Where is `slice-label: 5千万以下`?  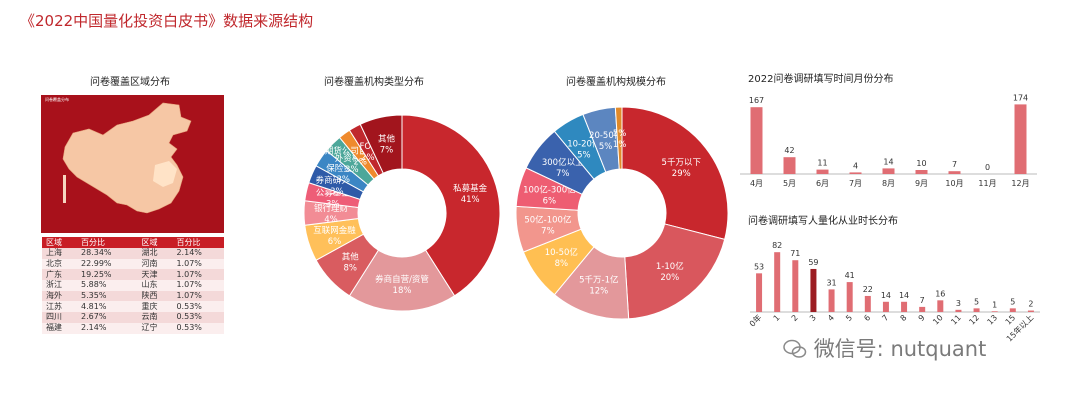 slice-label: 5千万以下 is located at coordinates (682, 162).